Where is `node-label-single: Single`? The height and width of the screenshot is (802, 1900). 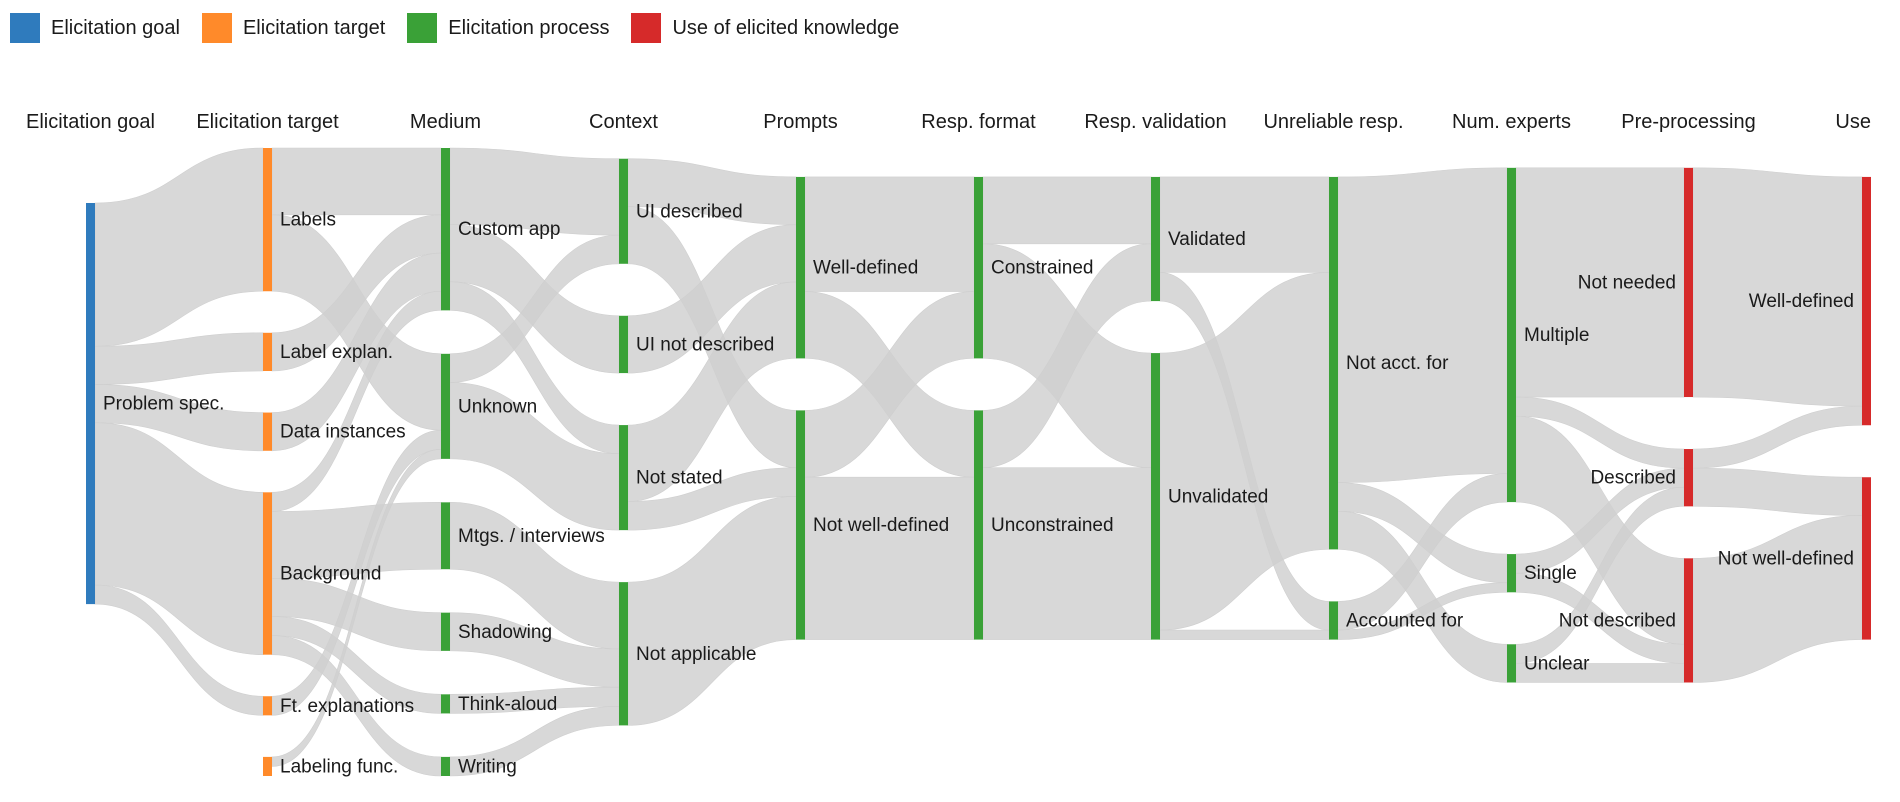 node-label-single: Single is located at coordinates (1550, 573).